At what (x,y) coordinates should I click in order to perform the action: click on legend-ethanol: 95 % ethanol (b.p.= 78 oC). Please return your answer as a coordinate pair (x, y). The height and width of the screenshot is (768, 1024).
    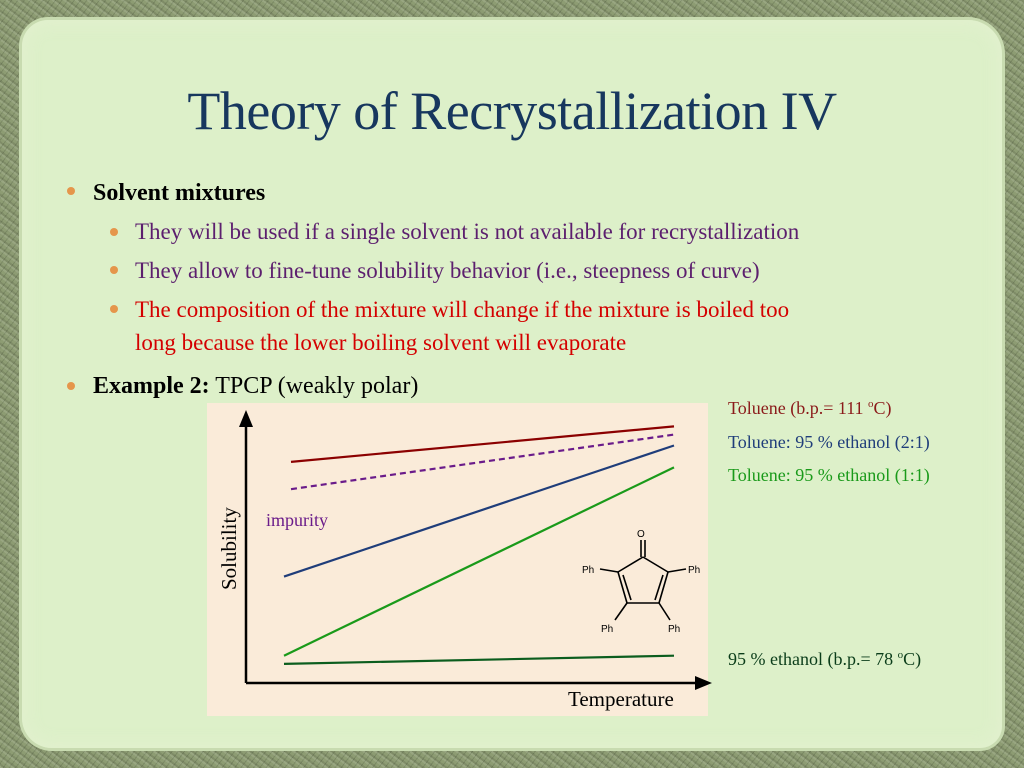
    Looking at the image, I should click on (824, 659).